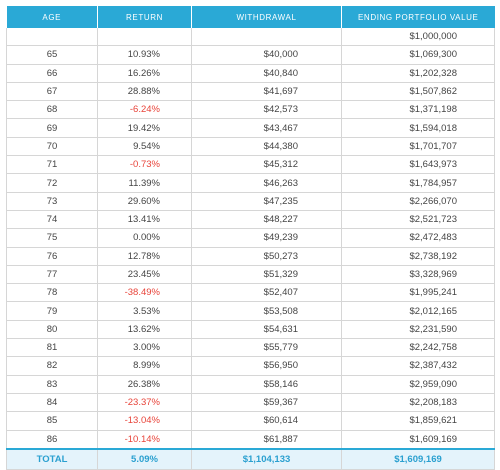 This screenshot has width=500, height=470. What do you see at coordinates (418, 73) in the screenshot?
I see `cell-ending-value: $1,202,328` at bounding box center [418, 73].